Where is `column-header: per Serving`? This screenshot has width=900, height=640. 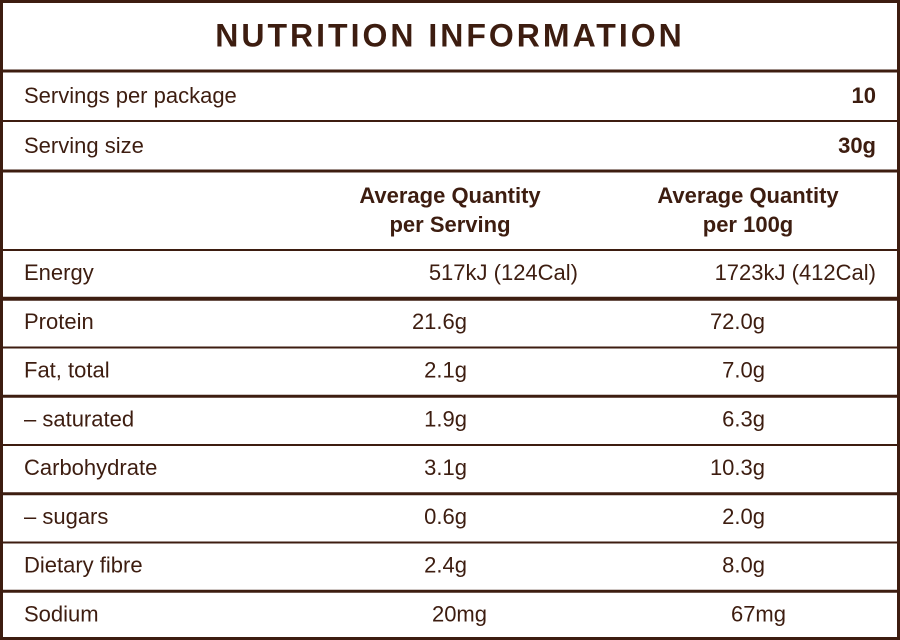 column-header: per Serving is located at coordinates (449, 224).